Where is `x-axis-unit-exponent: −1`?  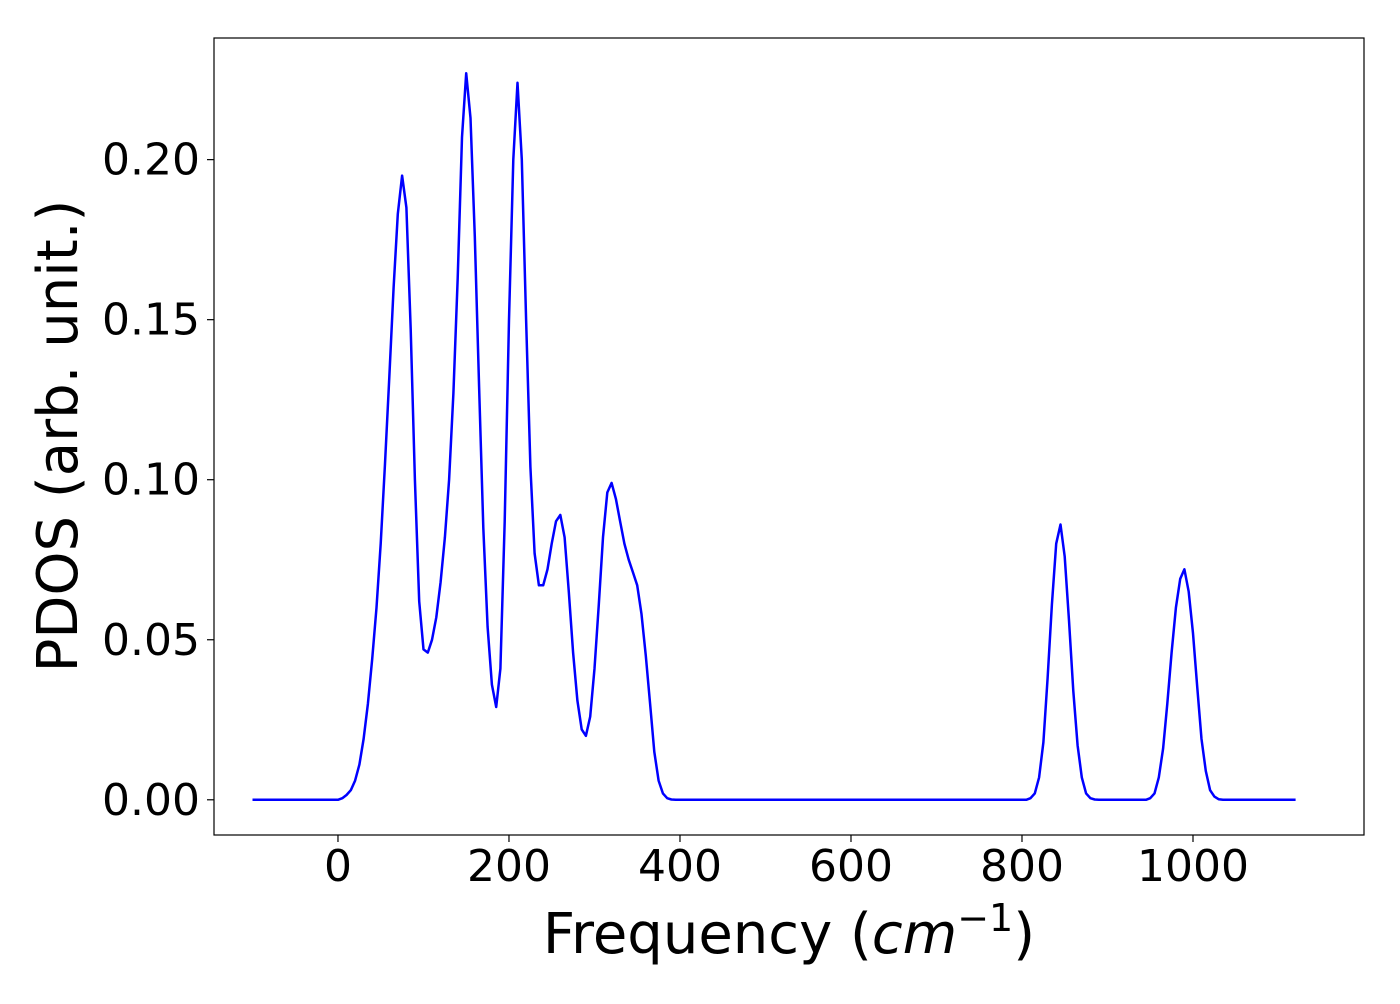
x-axis-unit-exponent: −1 is located at coordinates (985, 918).